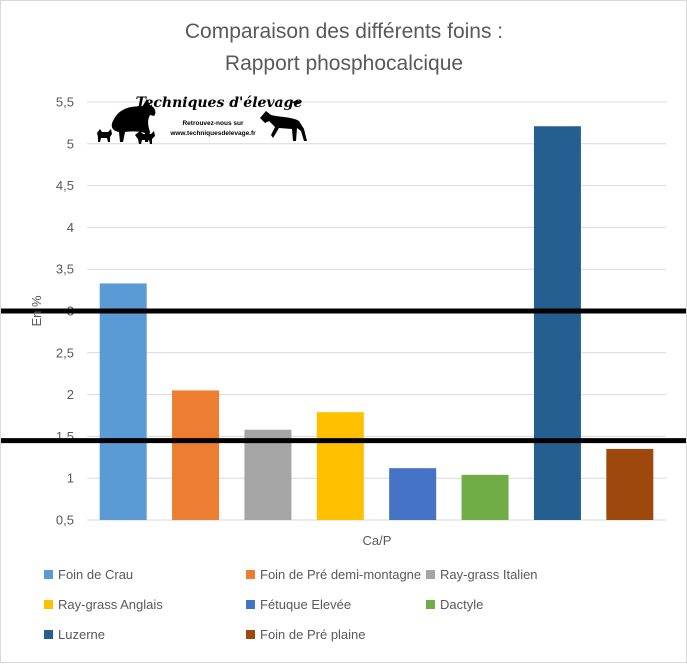  I want to click on horse-right-silhouette-icon, so click(283, 126).